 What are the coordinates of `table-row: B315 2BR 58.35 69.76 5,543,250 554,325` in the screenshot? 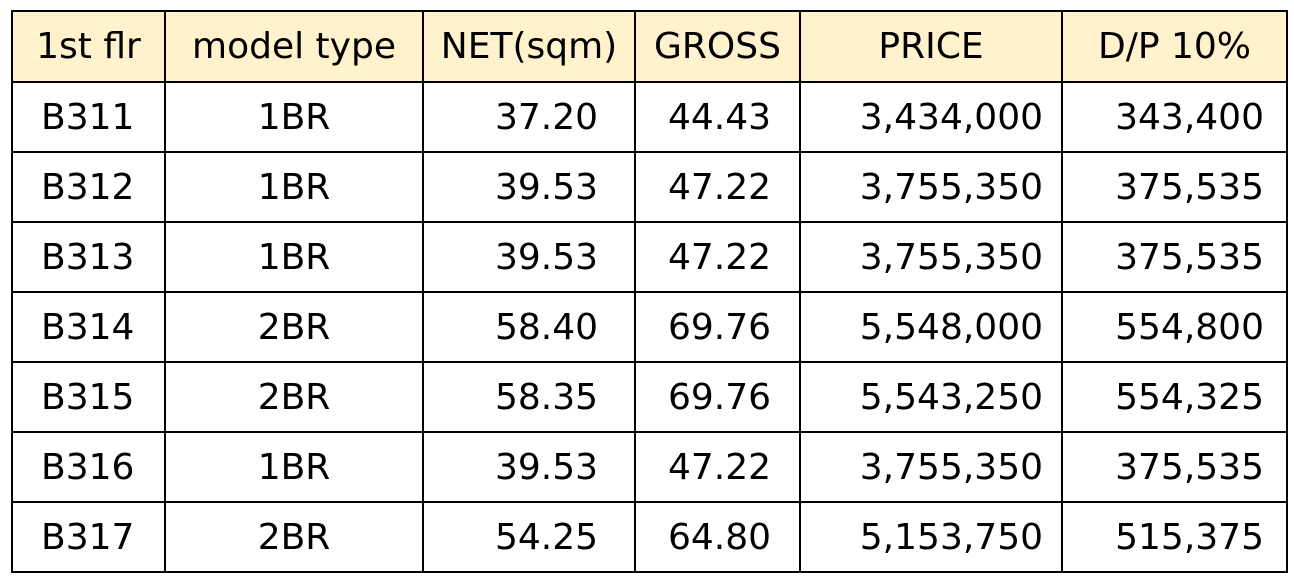 It's located at (649, 397).